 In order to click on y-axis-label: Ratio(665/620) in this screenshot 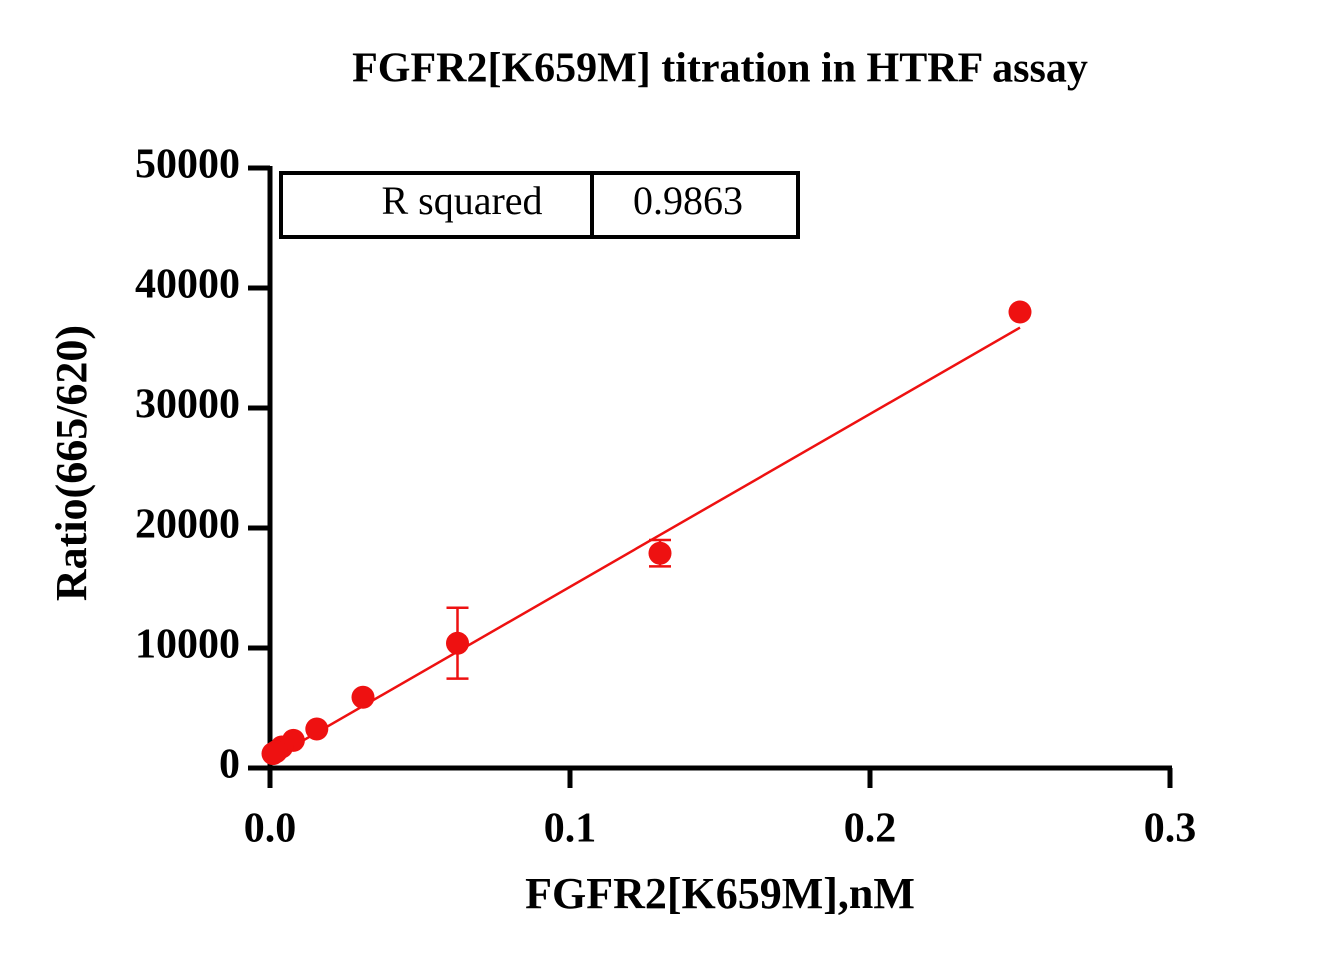, I will do `click(71, 463)`.